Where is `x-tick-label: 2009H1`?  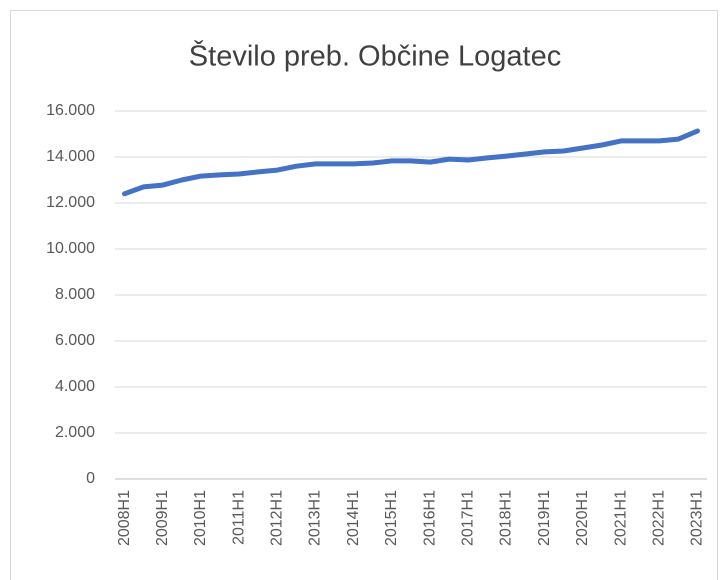 x-tick-label: 2009H1 is located at coordinates (162, 518).